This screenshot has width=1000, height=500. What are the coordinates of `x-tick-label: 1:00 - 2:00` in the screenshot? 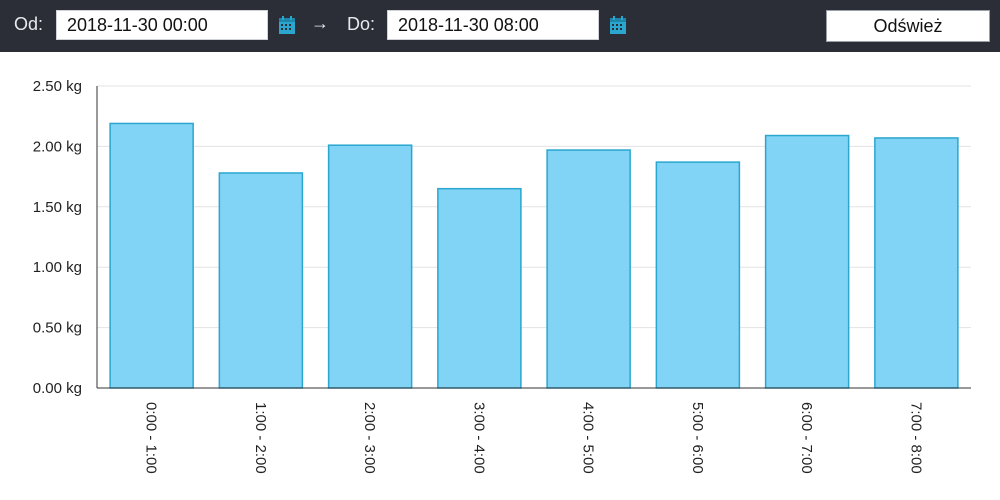 It's located at (260, 438).